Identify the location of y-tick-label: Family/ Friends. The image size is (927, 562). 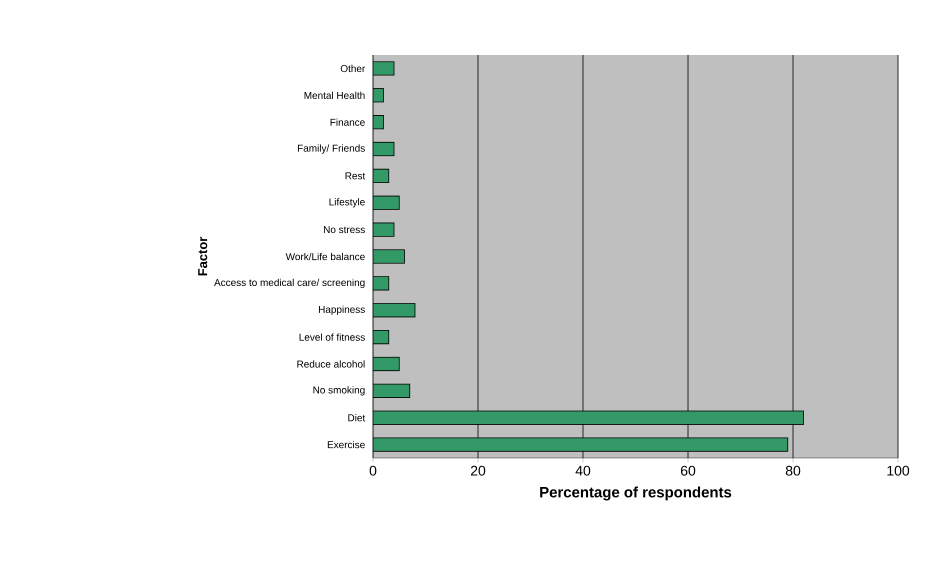
(331, 149).